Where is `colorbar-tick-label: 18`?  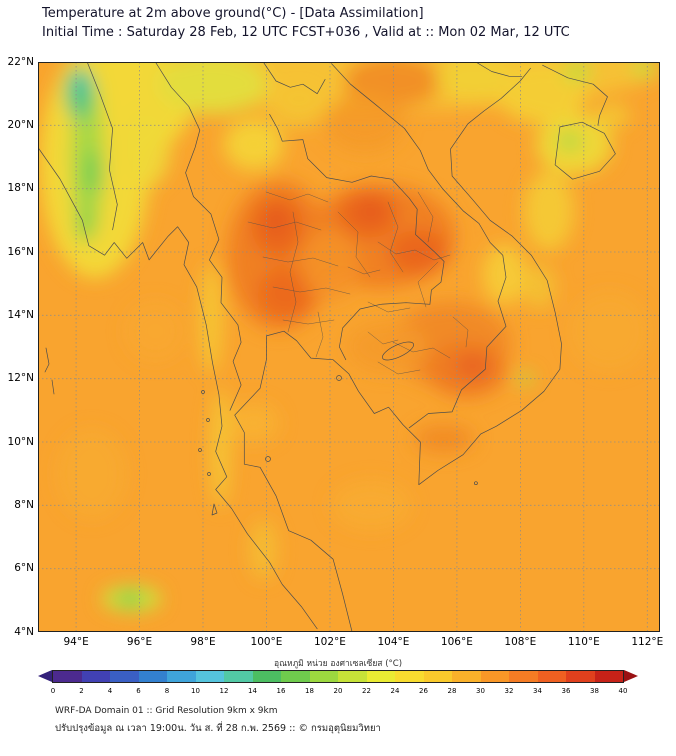
colorbar-tick-label: 18 is located at coordinates (309, 691).